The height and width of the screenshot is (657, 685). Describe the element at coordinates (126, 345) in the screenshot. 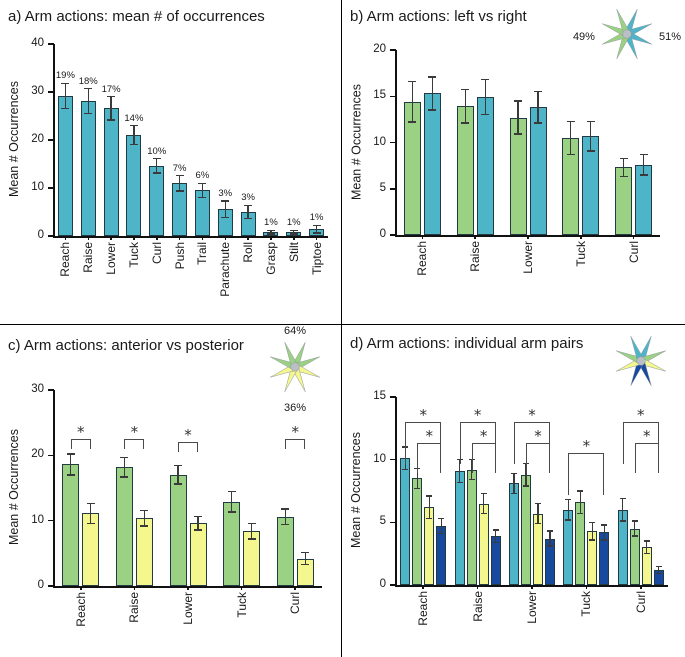

I see `panel-c-title: c) Arm actions: anterior vs posterior` at that location.